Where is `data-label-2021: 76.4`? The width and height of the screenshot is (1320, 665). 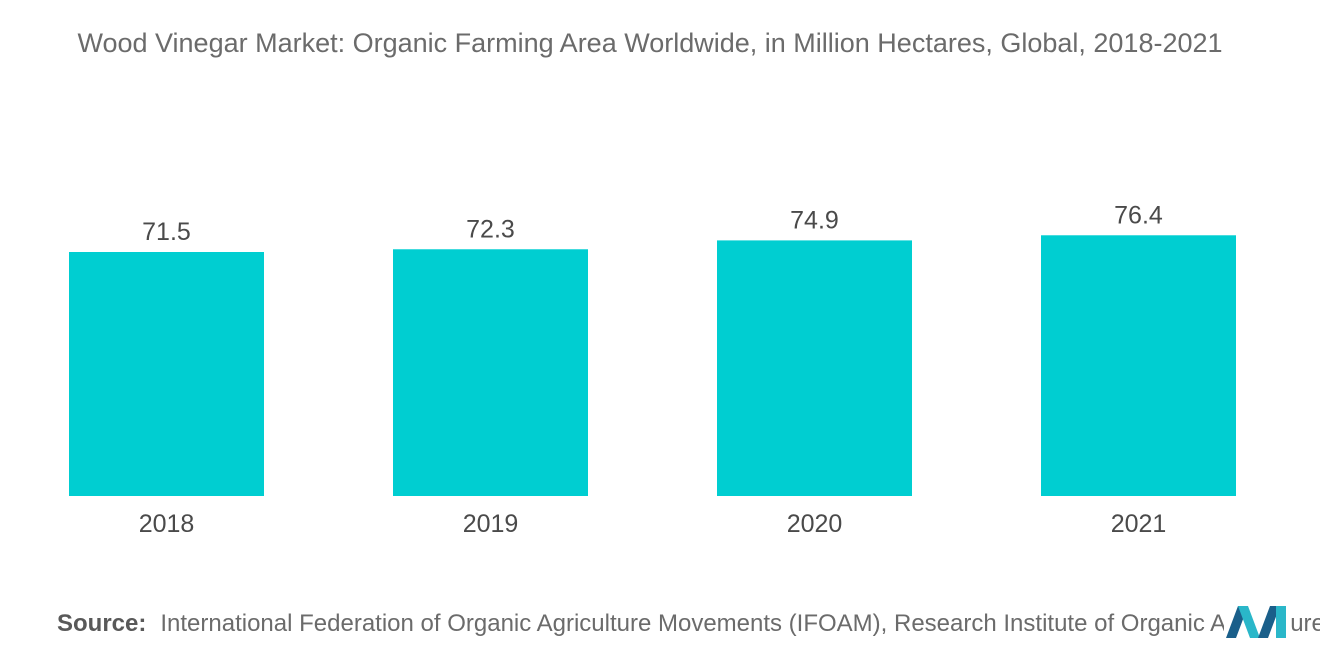
data-label-2021: 76.4 is located at coordinates (1138, 215).